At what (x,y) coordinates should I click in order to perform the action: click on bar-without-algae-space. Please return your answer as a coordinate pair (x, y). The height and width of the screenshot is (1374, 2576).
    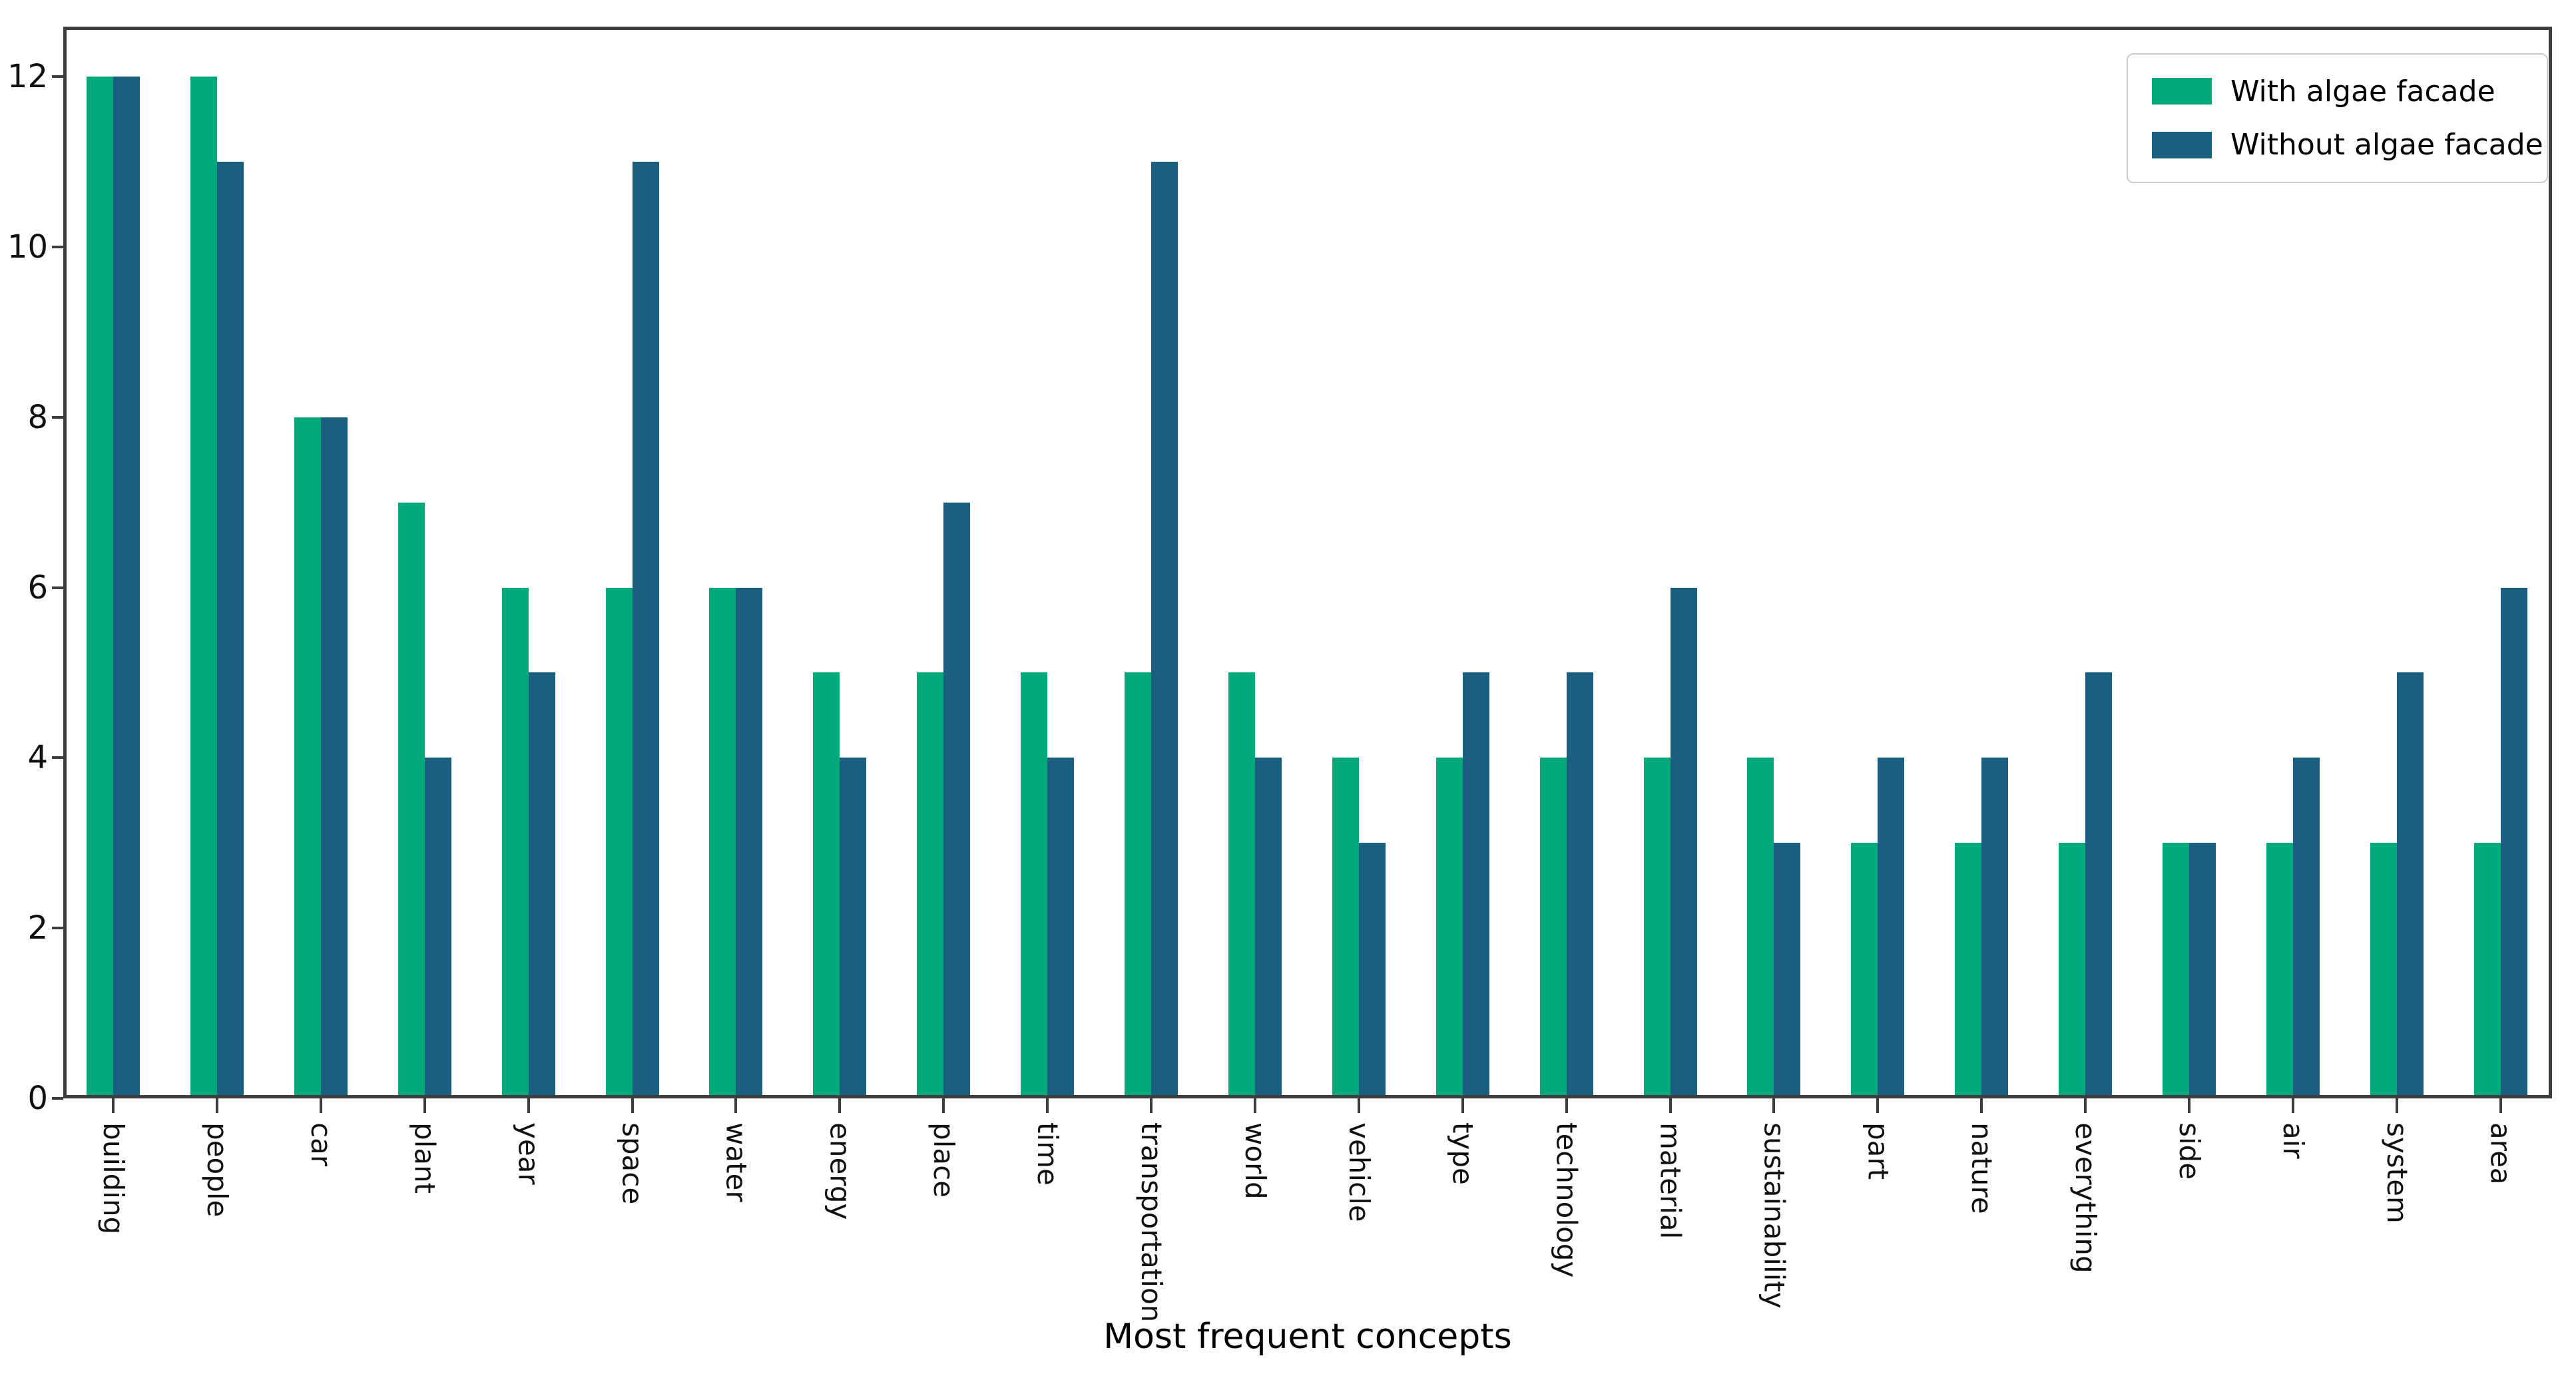
    Looking at the image, I should click on (645, 630).